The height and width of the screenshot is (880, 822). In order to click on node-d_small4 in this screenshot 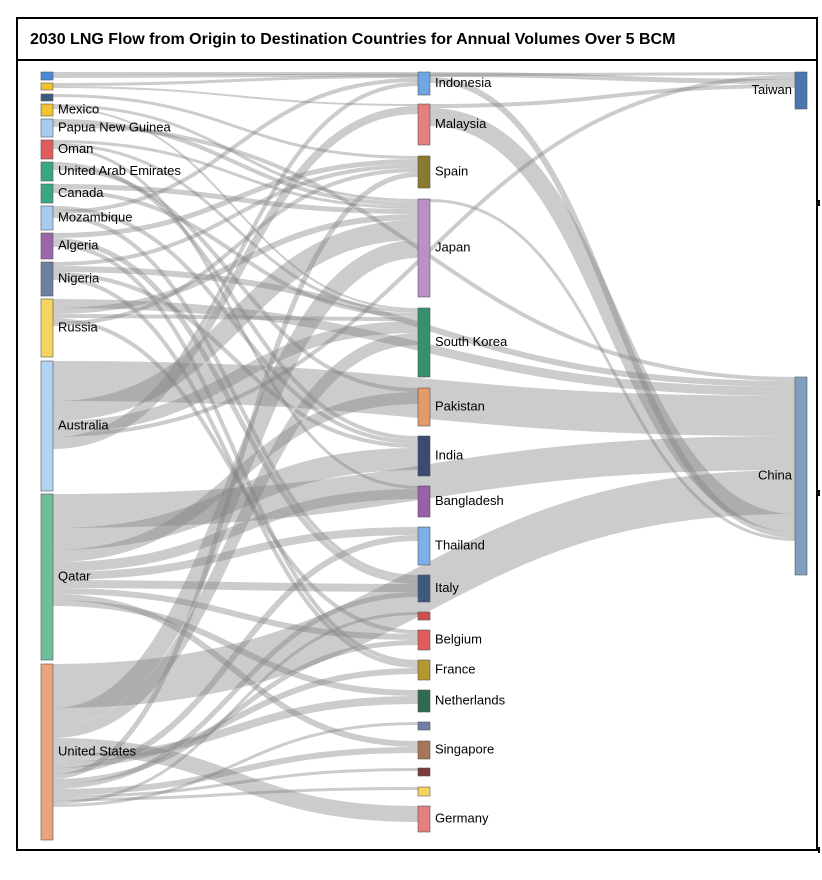, I will do `click(424, 791)`.